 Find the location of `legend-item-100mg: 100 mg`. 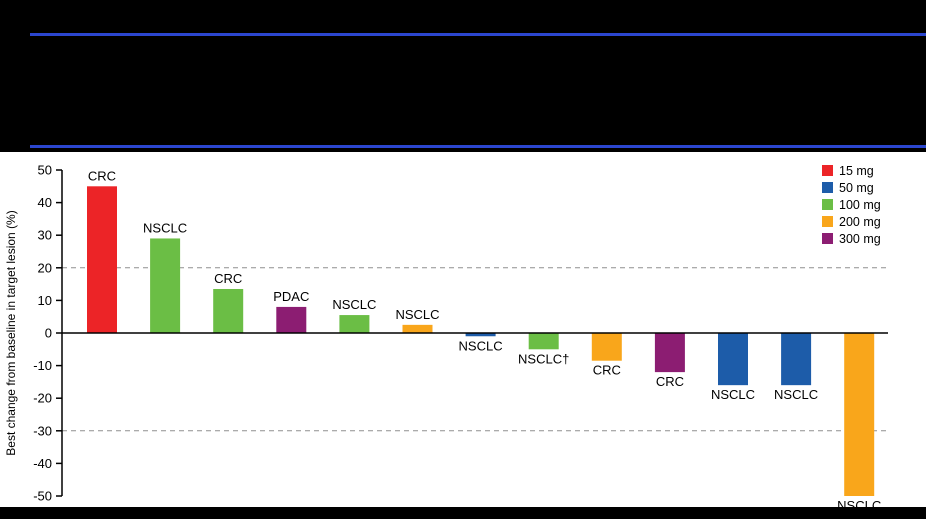

legend-item-100mg: 100 mg is located at coordinates (851, 204).